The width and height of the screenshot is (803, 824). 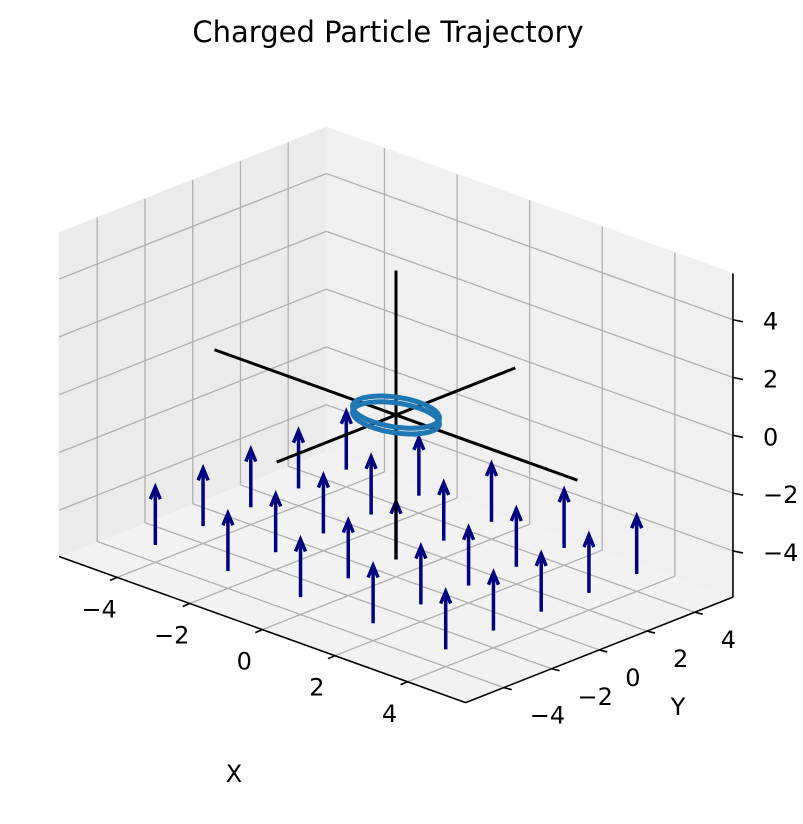 What do you see at coordinates (780, 495) in the screenshot?
I see `z-tick-label: −2` at bounding box center [780, 495].